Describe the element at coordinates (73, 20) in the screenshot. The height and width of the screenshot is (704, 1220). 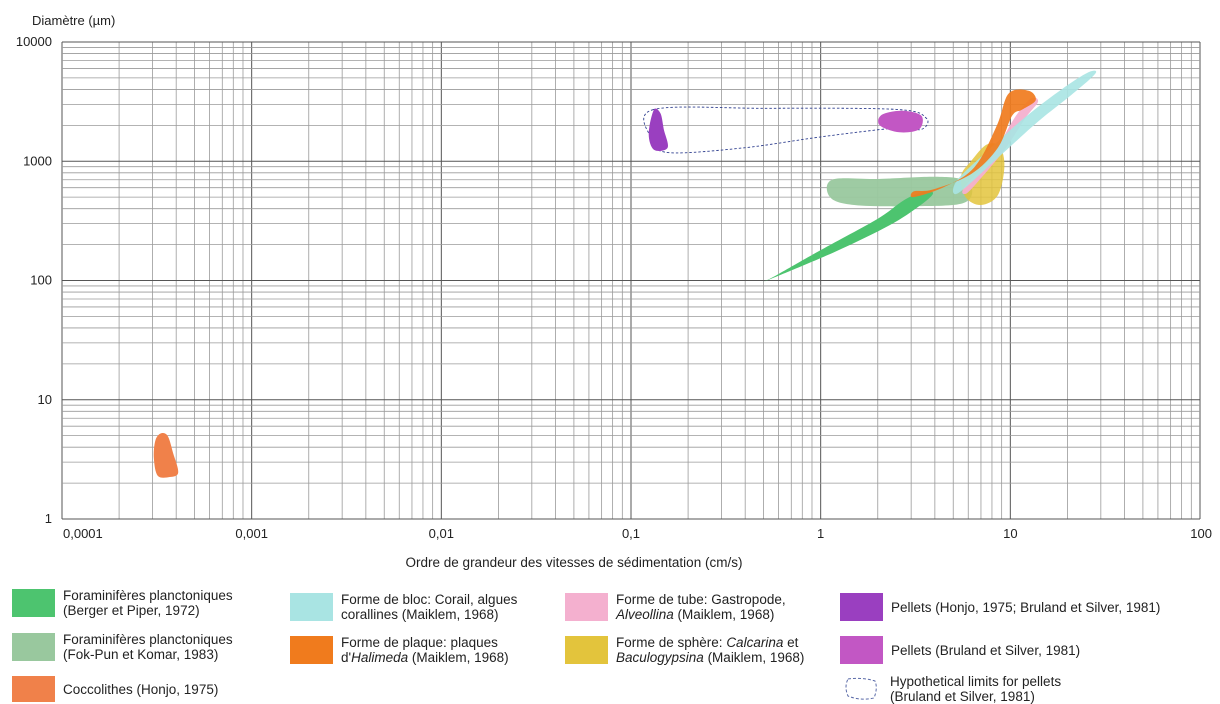
I see `y-axis-label: Diamètre (µm)` at that location.